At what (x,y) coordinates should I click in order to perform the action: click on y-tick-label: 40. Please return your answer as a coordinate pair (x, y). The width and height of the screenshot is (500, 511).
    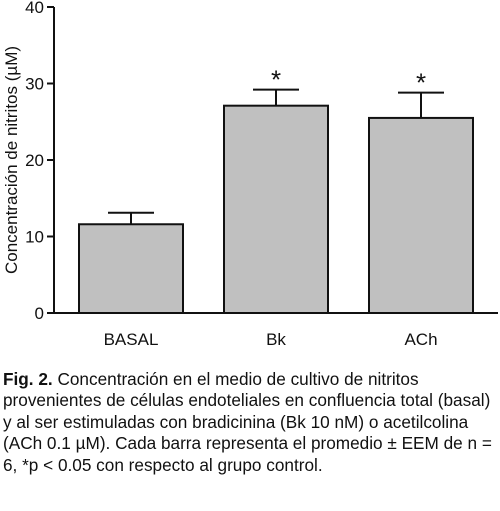
    Looking at the image, I should click on (34, 8).